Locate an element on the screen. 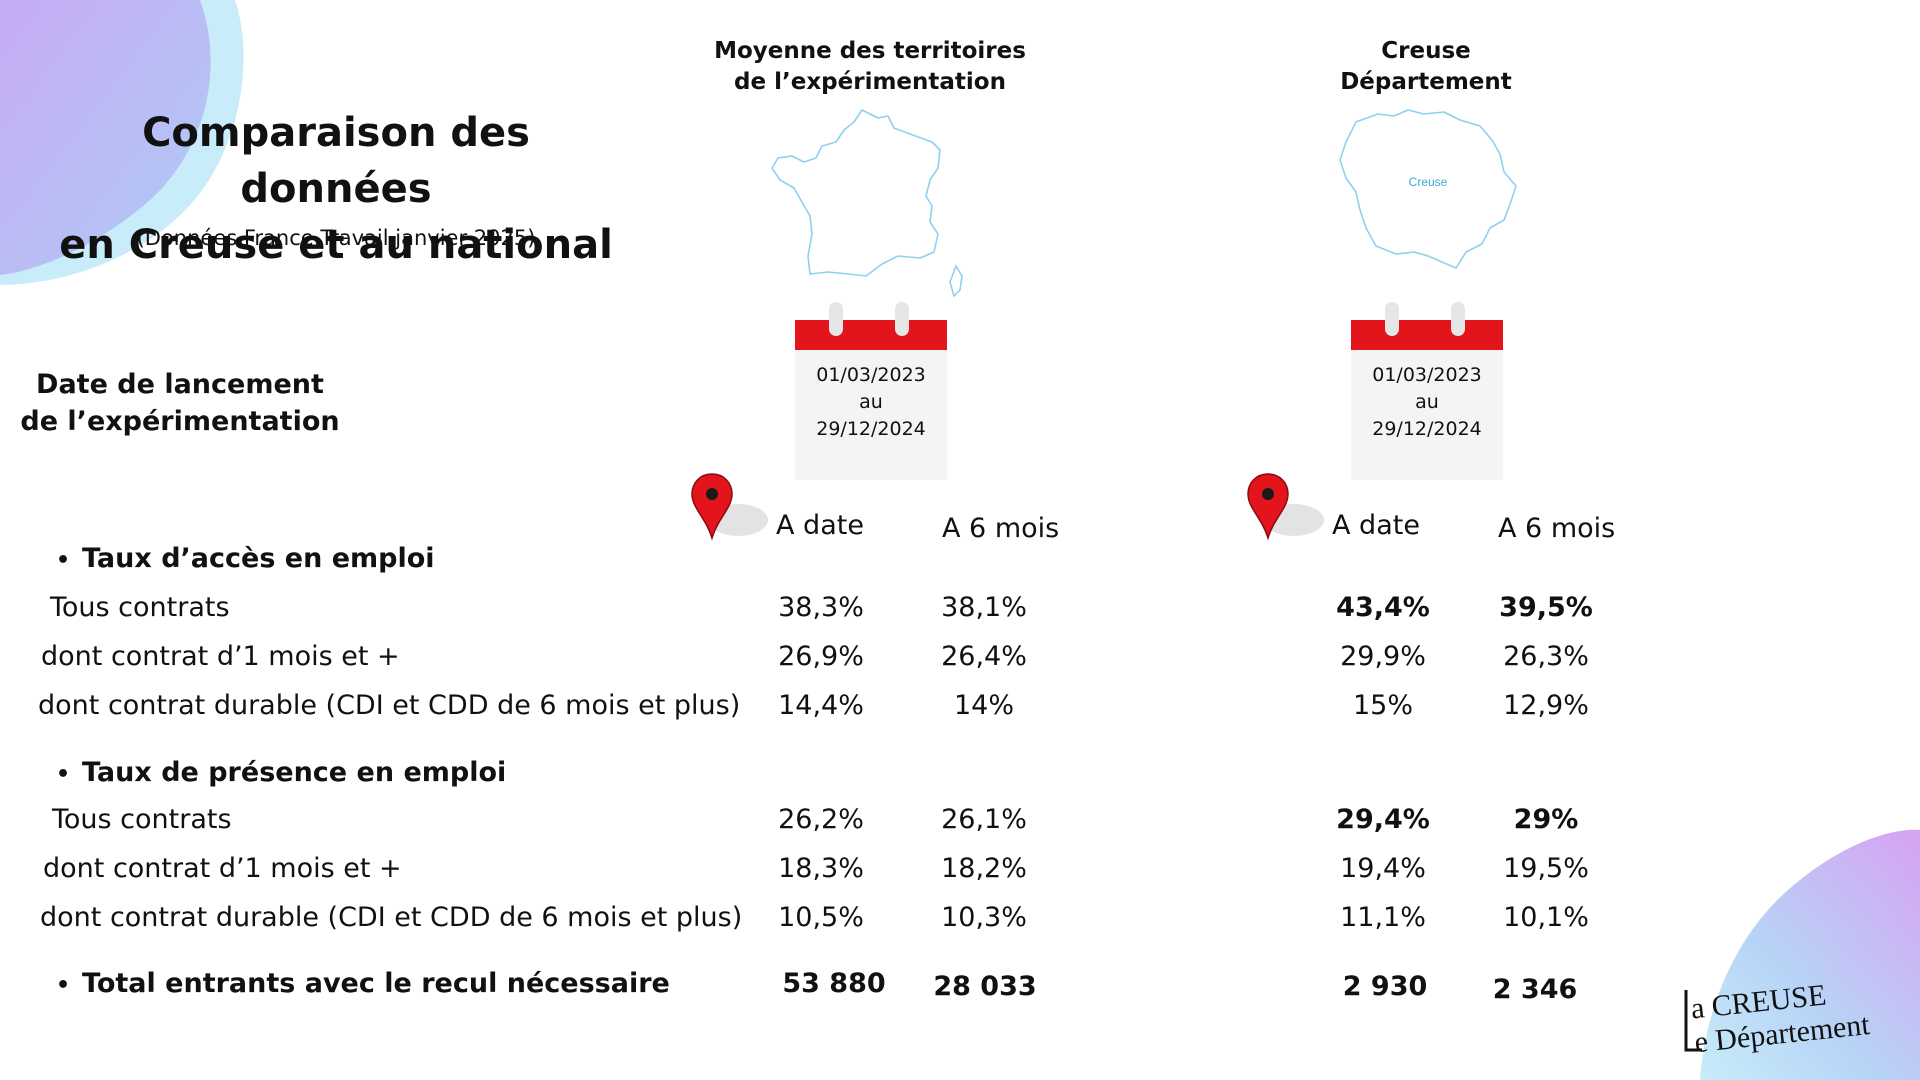  creuse-map-icon: Creuse is located at coordinates (1428, 189).